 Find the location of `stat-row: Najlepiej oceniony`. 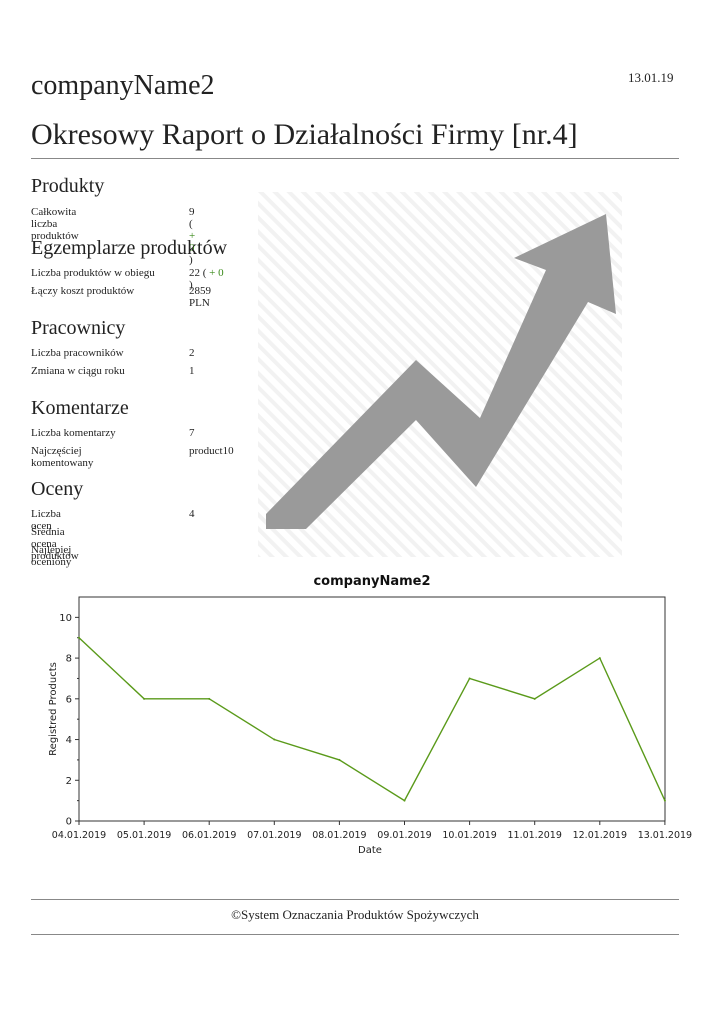

stat-row: Najlepiej oceniony is located at coordinates (57, 556).